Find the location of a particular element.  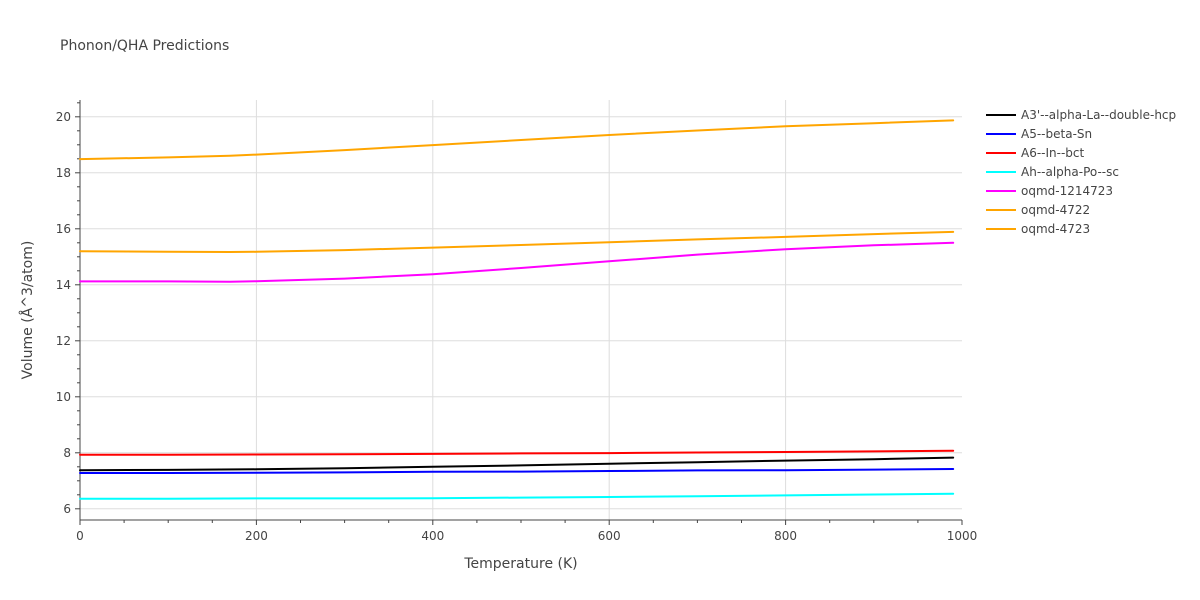

y-tick-label: 10 is located at coordinates (63, 397).